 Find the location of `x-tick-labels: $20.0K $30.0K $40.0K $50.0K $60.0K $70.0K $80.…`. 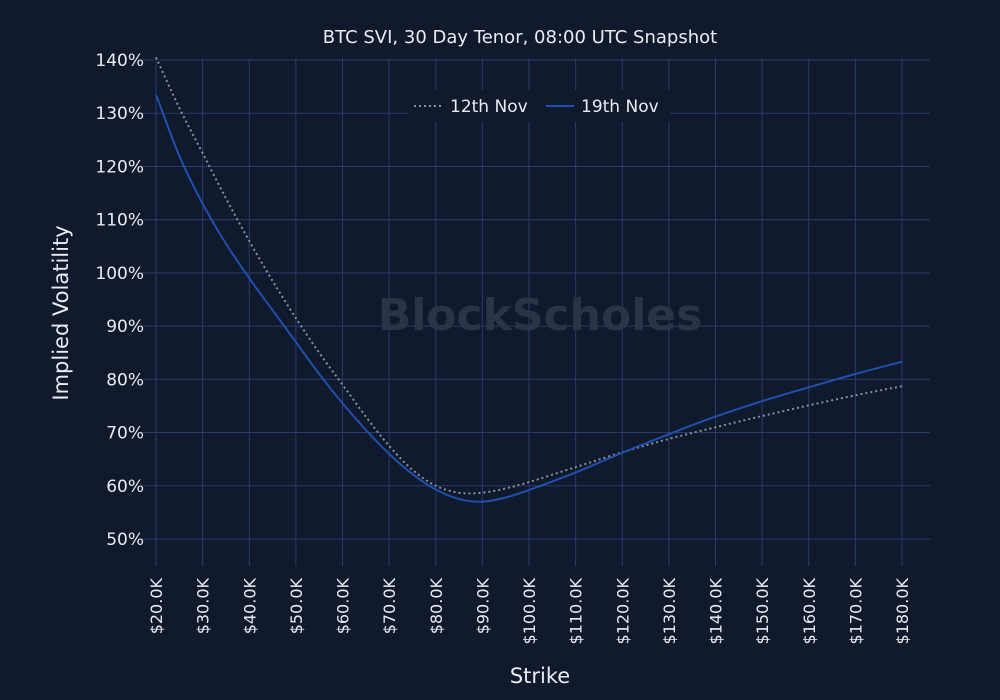

x-tick-labels: $20.0K $30.0K $40.0K $50.0K $60.0K $70.0K $80.… is located at coordinates (529, 610).